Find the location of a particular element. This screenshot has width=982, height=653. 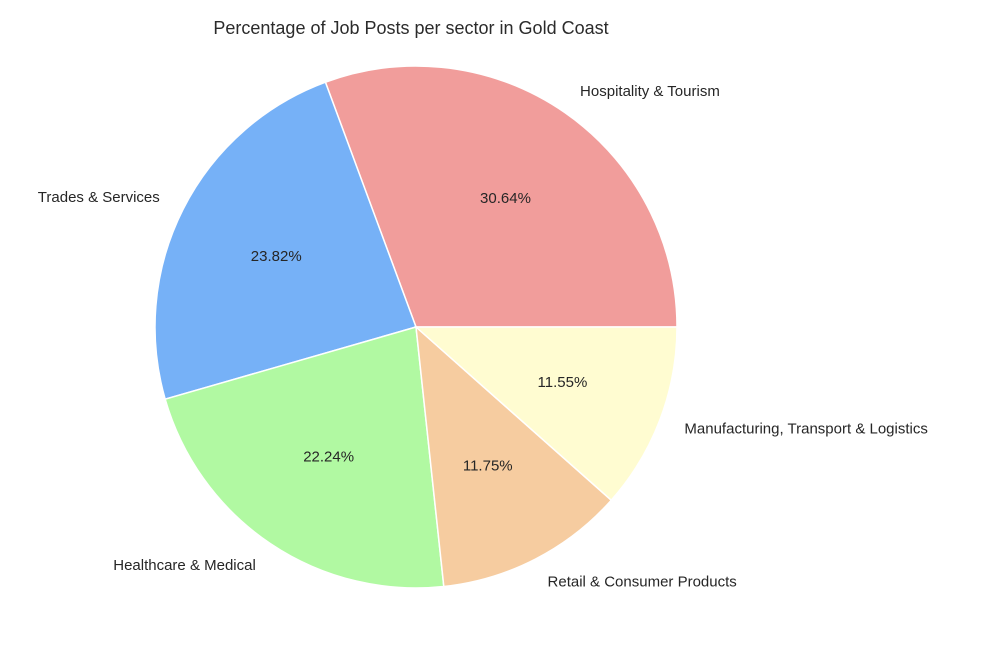

pie-slice-manufacturing-transport-logistics is located at coordinates (546, 414).